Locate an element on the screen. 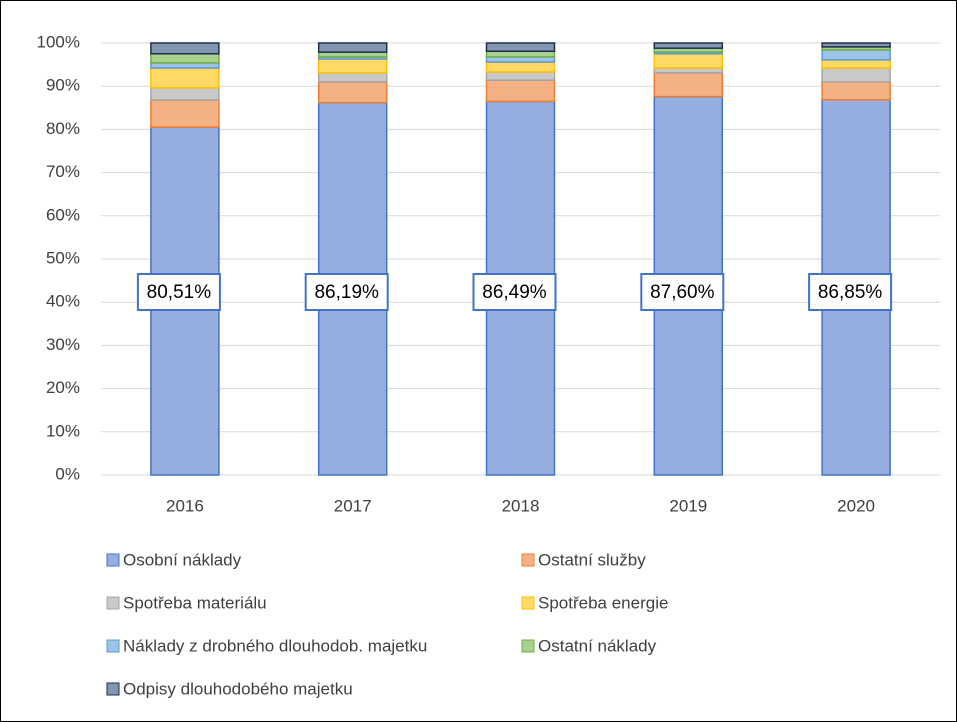 The height and width of the screenshot is (722, 957). legend-label: Osobní náklady is located at coordinates (182, 559).